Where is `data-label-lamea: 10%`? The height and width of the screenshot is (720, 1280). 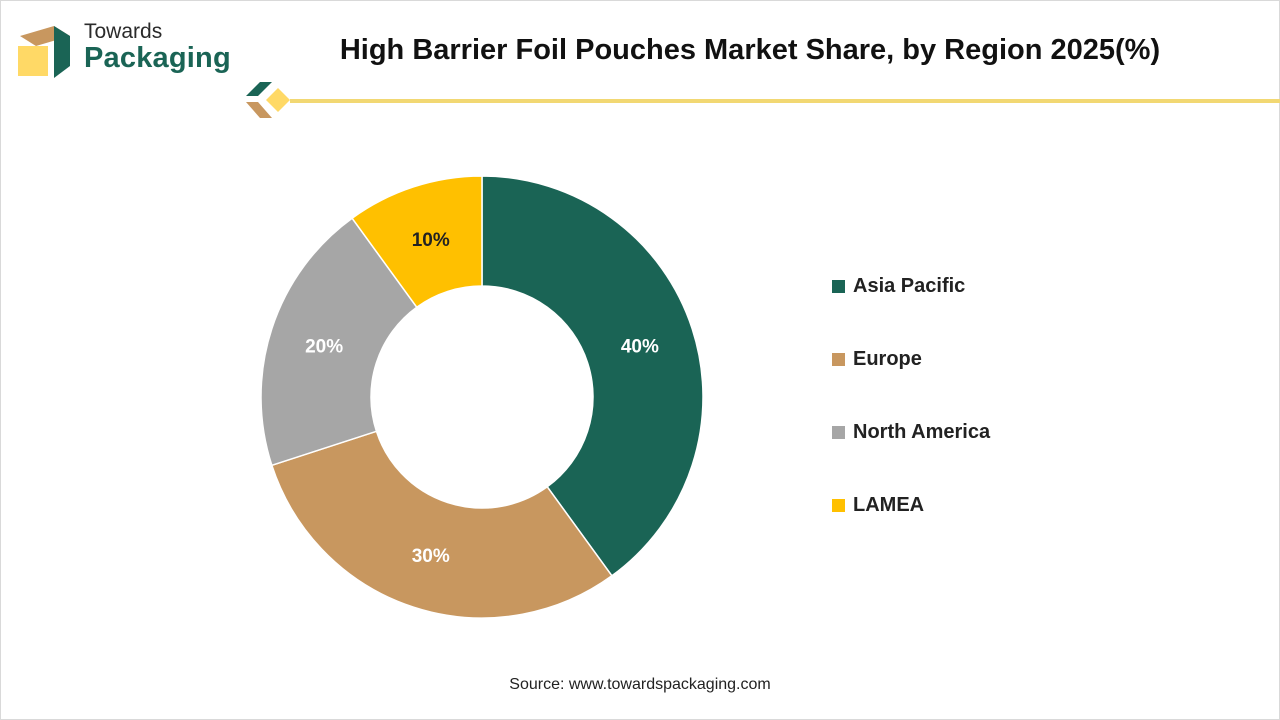
data-label-lamea: 10% is located at coordinates (431, 240).